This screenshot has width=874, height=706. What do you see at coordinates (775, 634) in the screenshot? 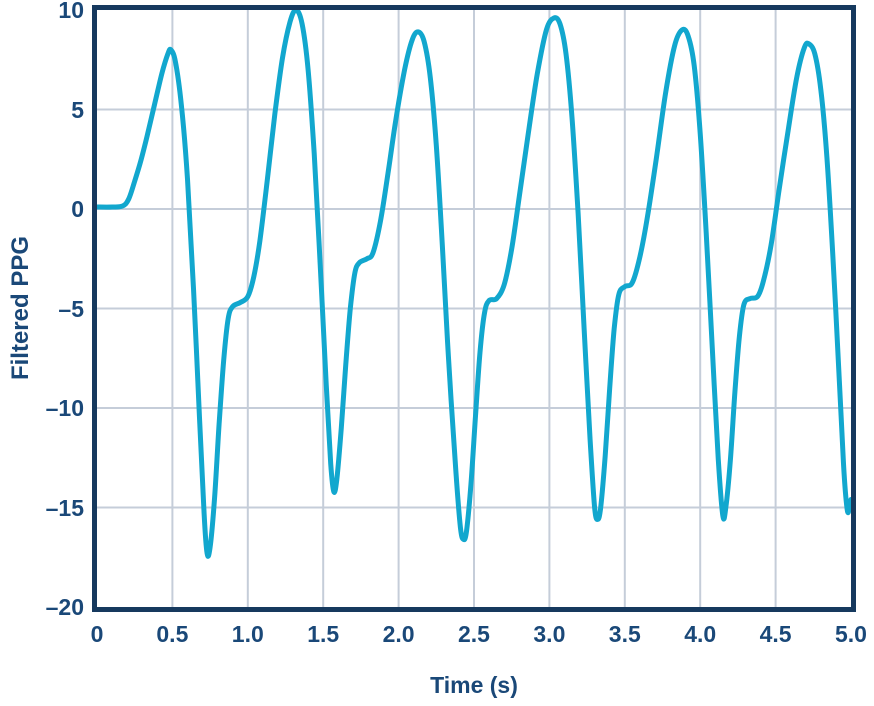
I see `x-tick-label: 4.5` at bounding box center [775, 634].